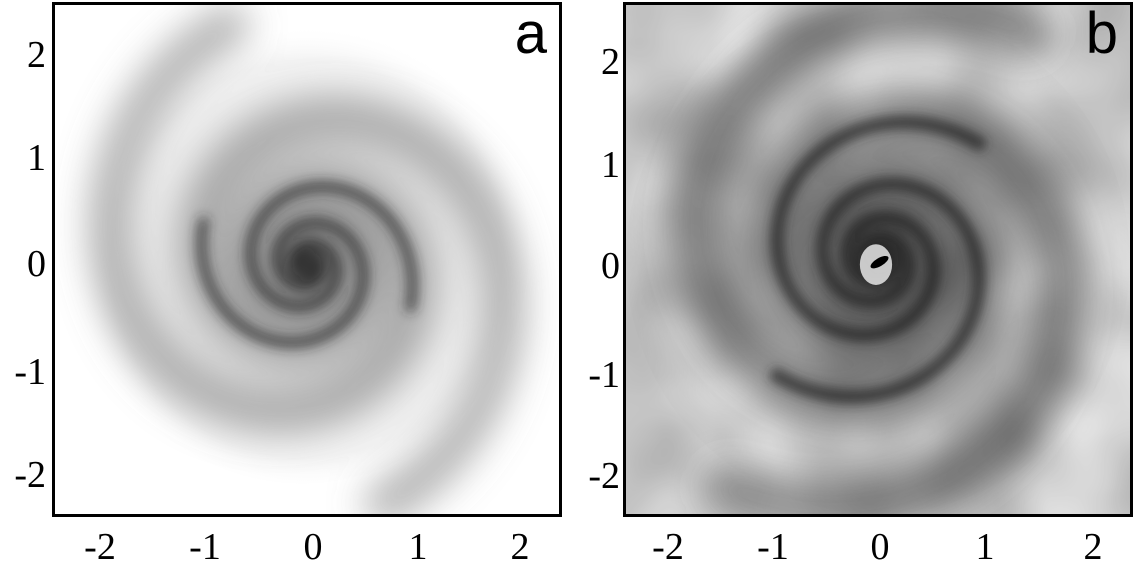 The height and width of the screenshot is (577, 1138). I want to click on xtick-b-1: 1, so click(985, 547).